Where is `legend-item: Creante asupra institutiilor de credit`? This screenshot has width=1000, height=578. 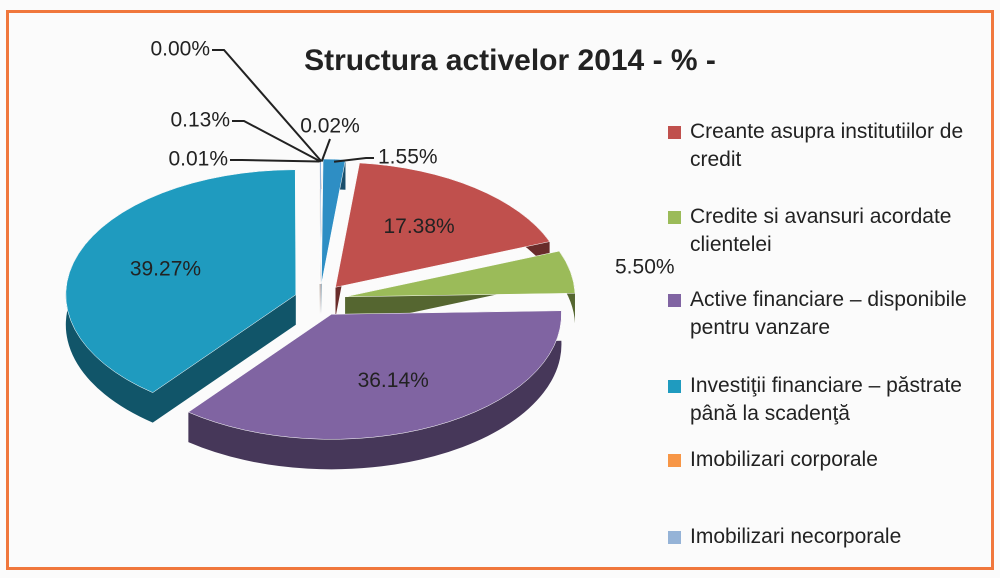 legend-item: Creante asupra institutiilor de credit is located at coordinates (834, 146).